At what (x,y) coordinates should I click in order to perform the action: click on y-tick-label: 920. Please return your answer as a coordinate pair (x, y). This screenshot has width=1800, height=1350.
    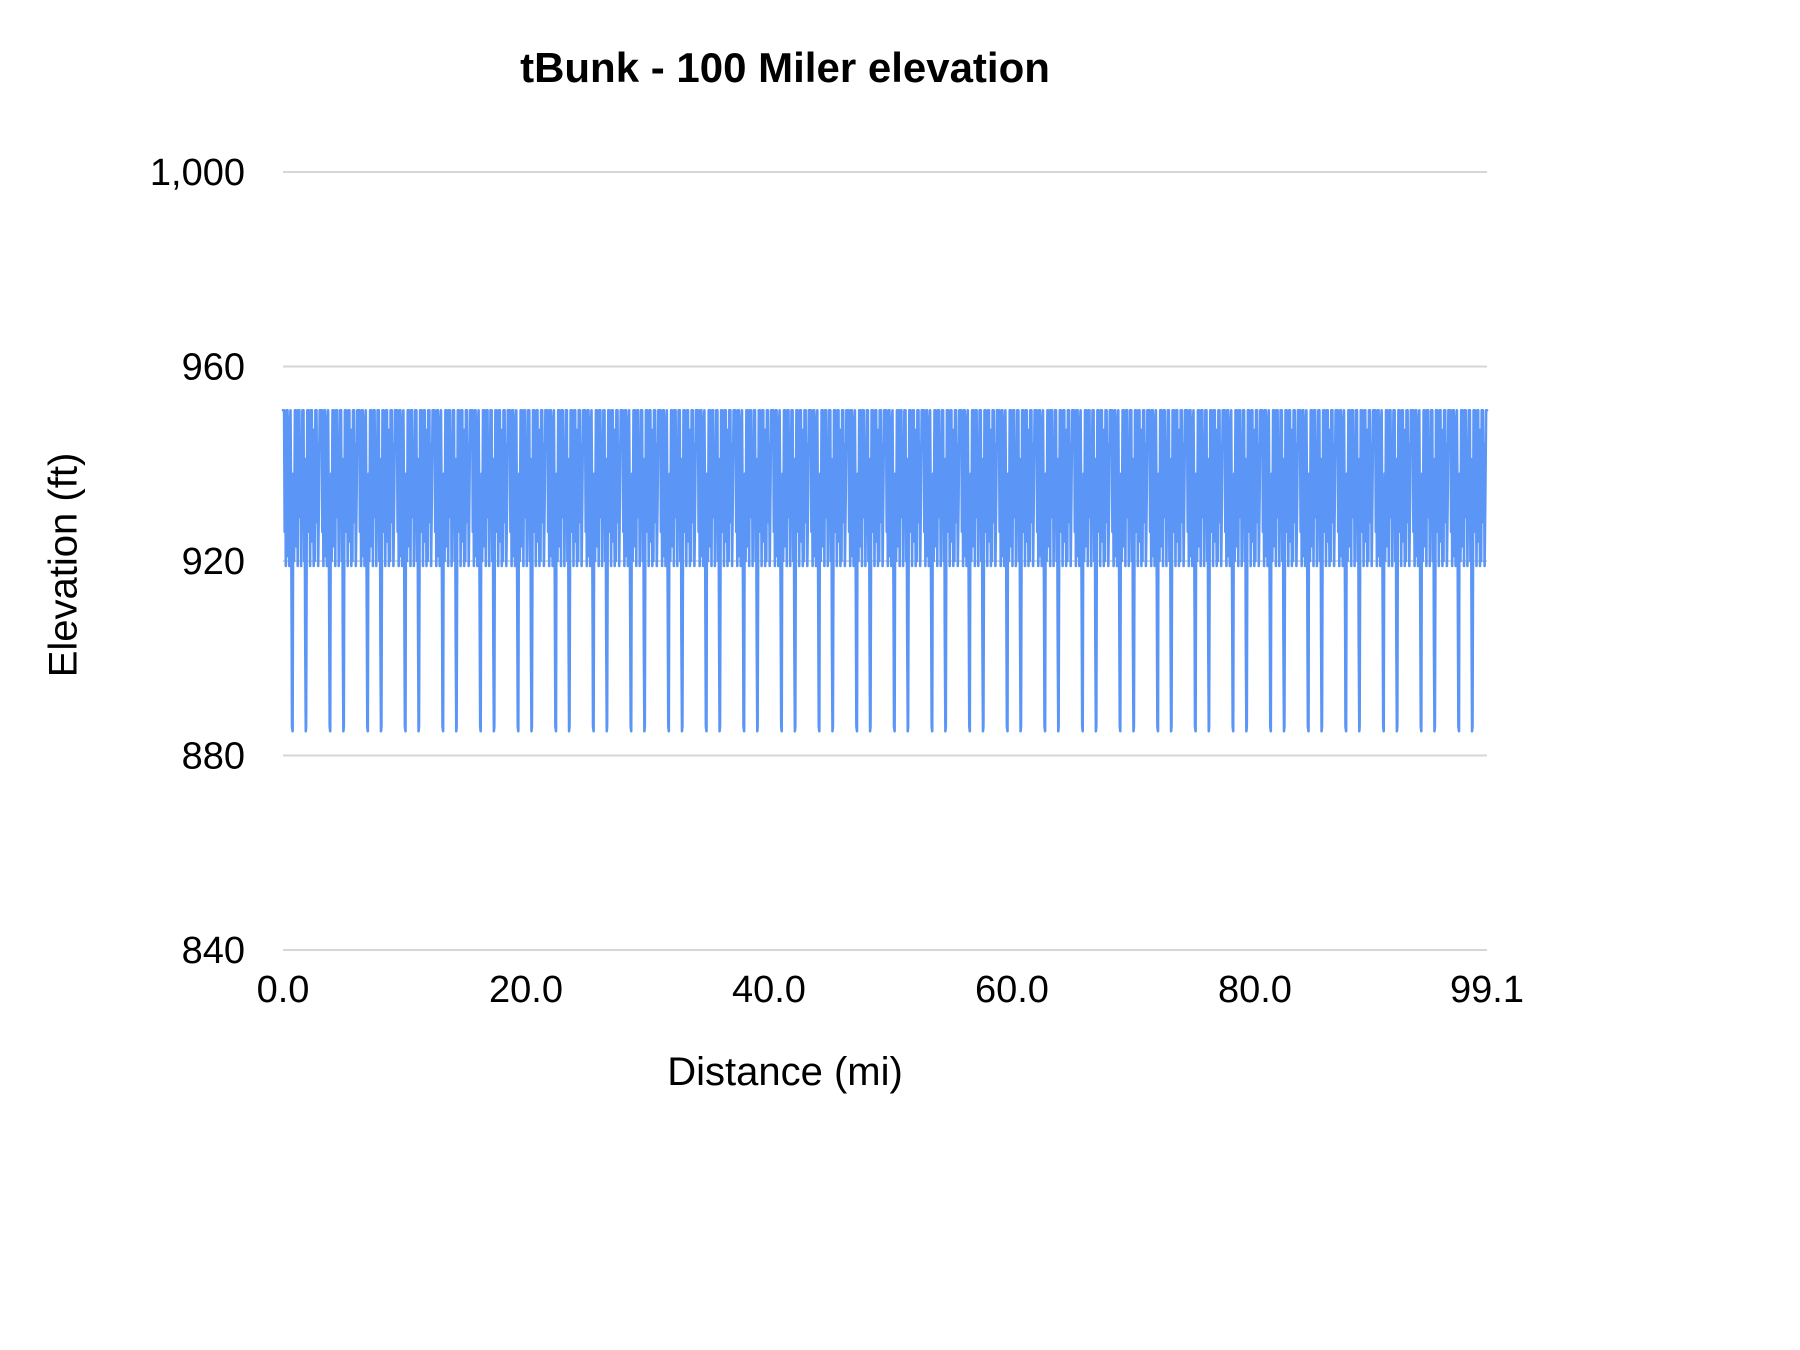
    Looking at the image, I should click on (213, 562).